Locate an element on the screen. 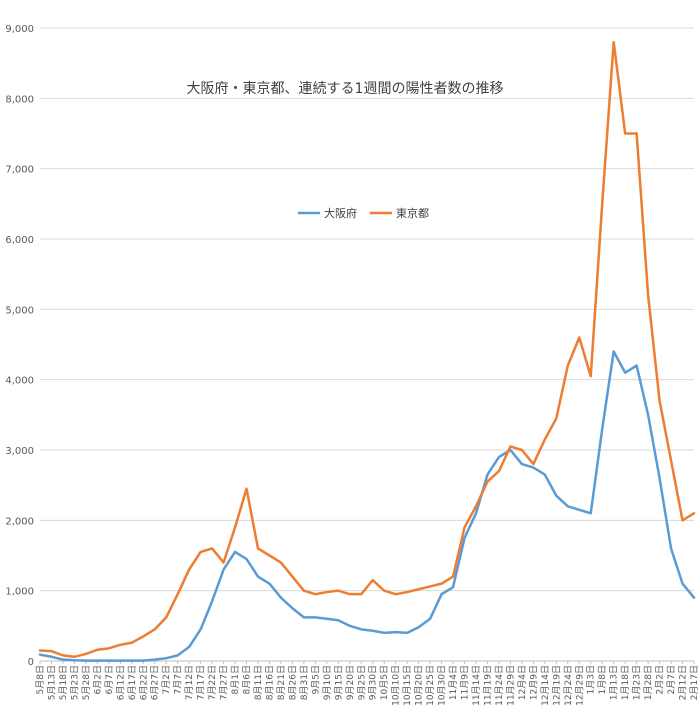 This screenshot has width=700, height=719. x-tick-label: 6月22日 is located at coordinates (143, 682).